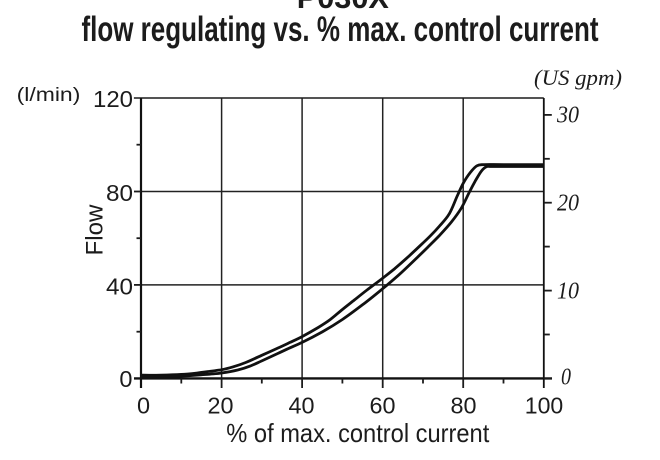 The width and height of the screenshot is (660, 460). What do you see at coordinates (49, 95) in the screenshot?
I see `svg-text: (l/min)` at bounding box center [49, 95].